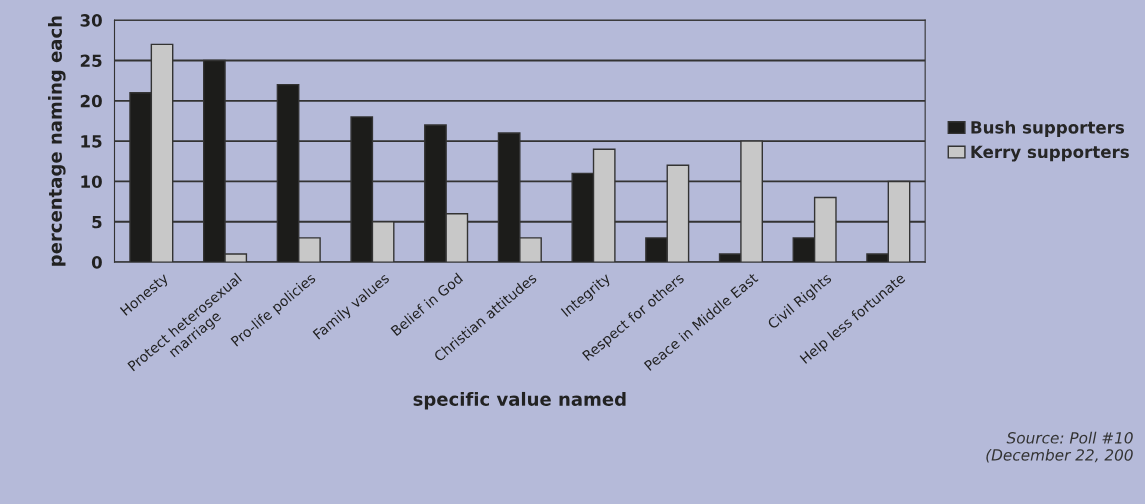 This screenshot has width=1145, height=504. Describe the element at coordinates (1059, 447) in the screenshot. I see `source-note: Source: Poll #10 (December 22, 200` at that location.